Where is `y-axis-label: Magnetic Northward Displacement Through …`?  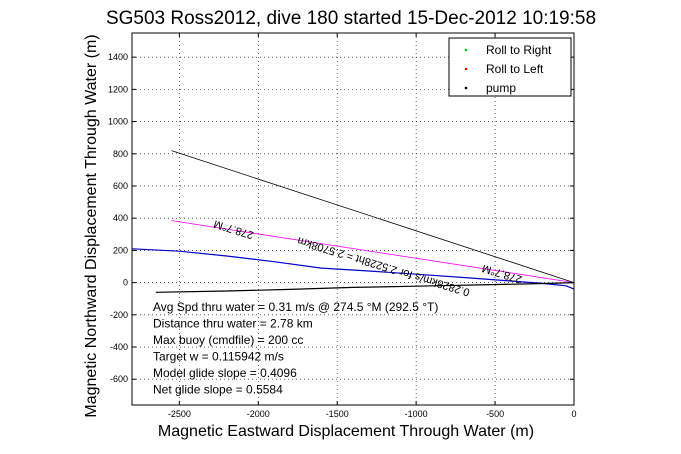
y-axis-label: Magnetic Northward Displacement Through … is located at coordinates (91, 225).